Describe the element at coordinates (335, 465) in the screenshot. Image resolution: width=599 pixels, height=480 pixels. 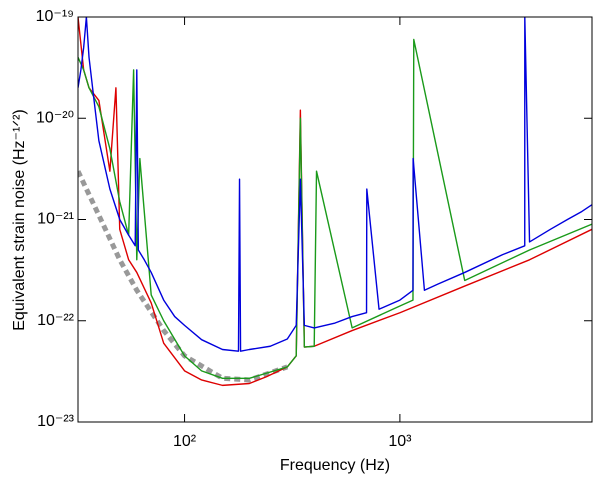
I see `x-axis-title: Frequency (Hz)` at that location.